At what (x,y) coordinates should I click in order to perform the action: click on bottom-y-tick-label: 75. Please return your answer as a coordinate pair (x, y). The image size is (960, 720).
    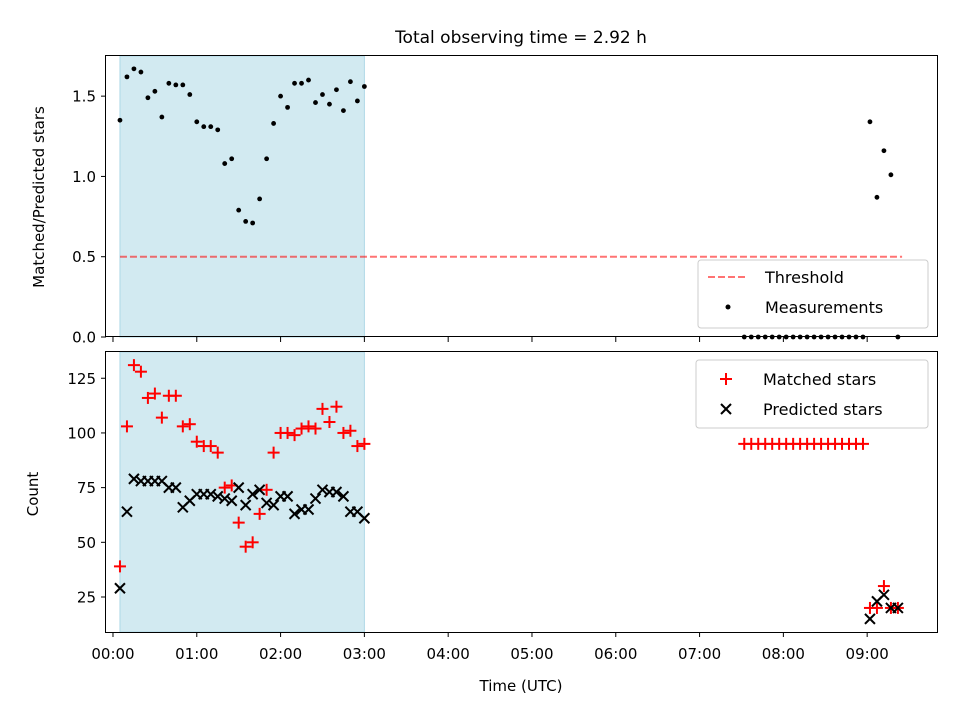
    Looking at the image, I should click on (86, 488).